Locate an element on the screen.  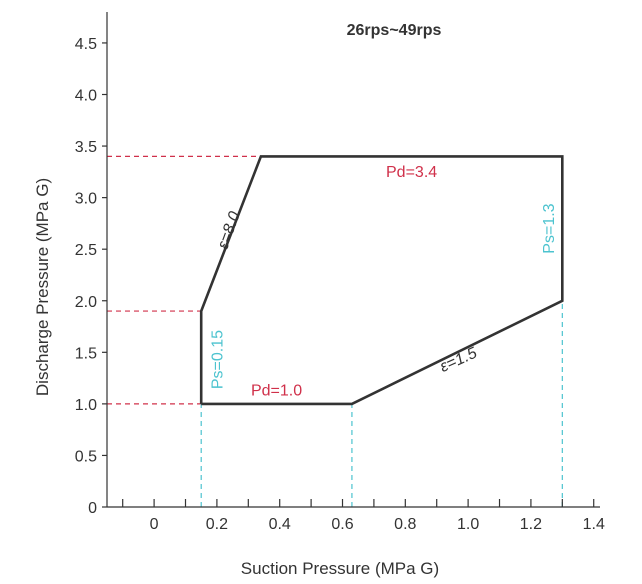
y-tick-label: 2.0 is located at coordinates (86, 302).